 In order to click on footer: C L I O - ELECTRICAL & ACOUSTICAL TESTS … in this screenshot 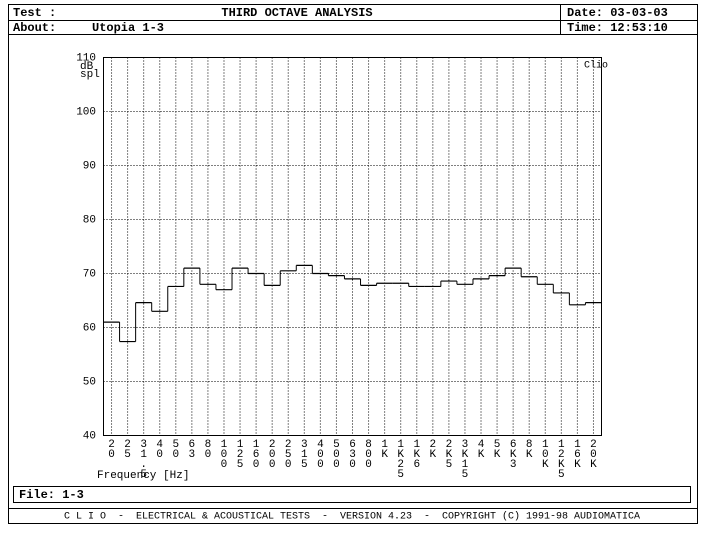, I will do `click(352, 517)`.